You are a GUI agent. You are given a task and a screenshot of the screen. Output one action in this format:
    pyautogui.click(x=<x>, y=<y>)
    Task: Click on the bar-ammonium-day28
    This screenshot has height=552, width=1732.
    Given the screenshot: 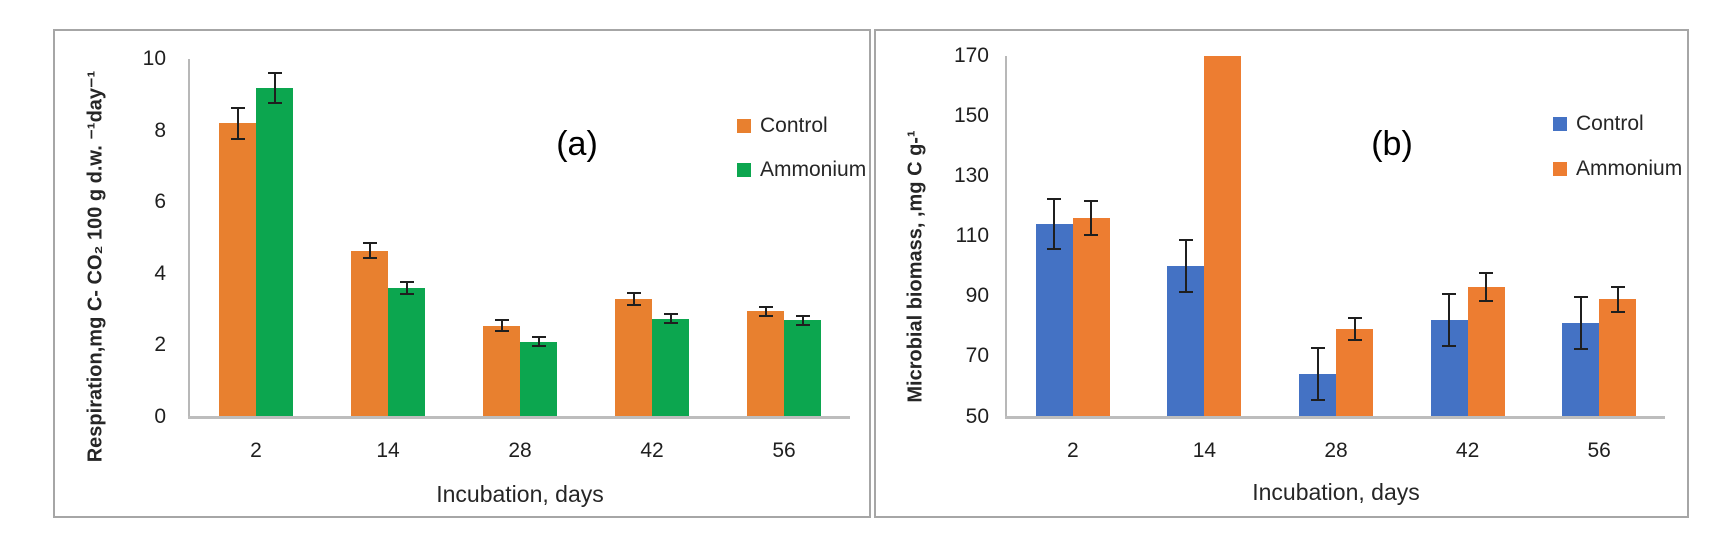 What is the action you would take?
    pyautogui.click(x=538, y=379)
    